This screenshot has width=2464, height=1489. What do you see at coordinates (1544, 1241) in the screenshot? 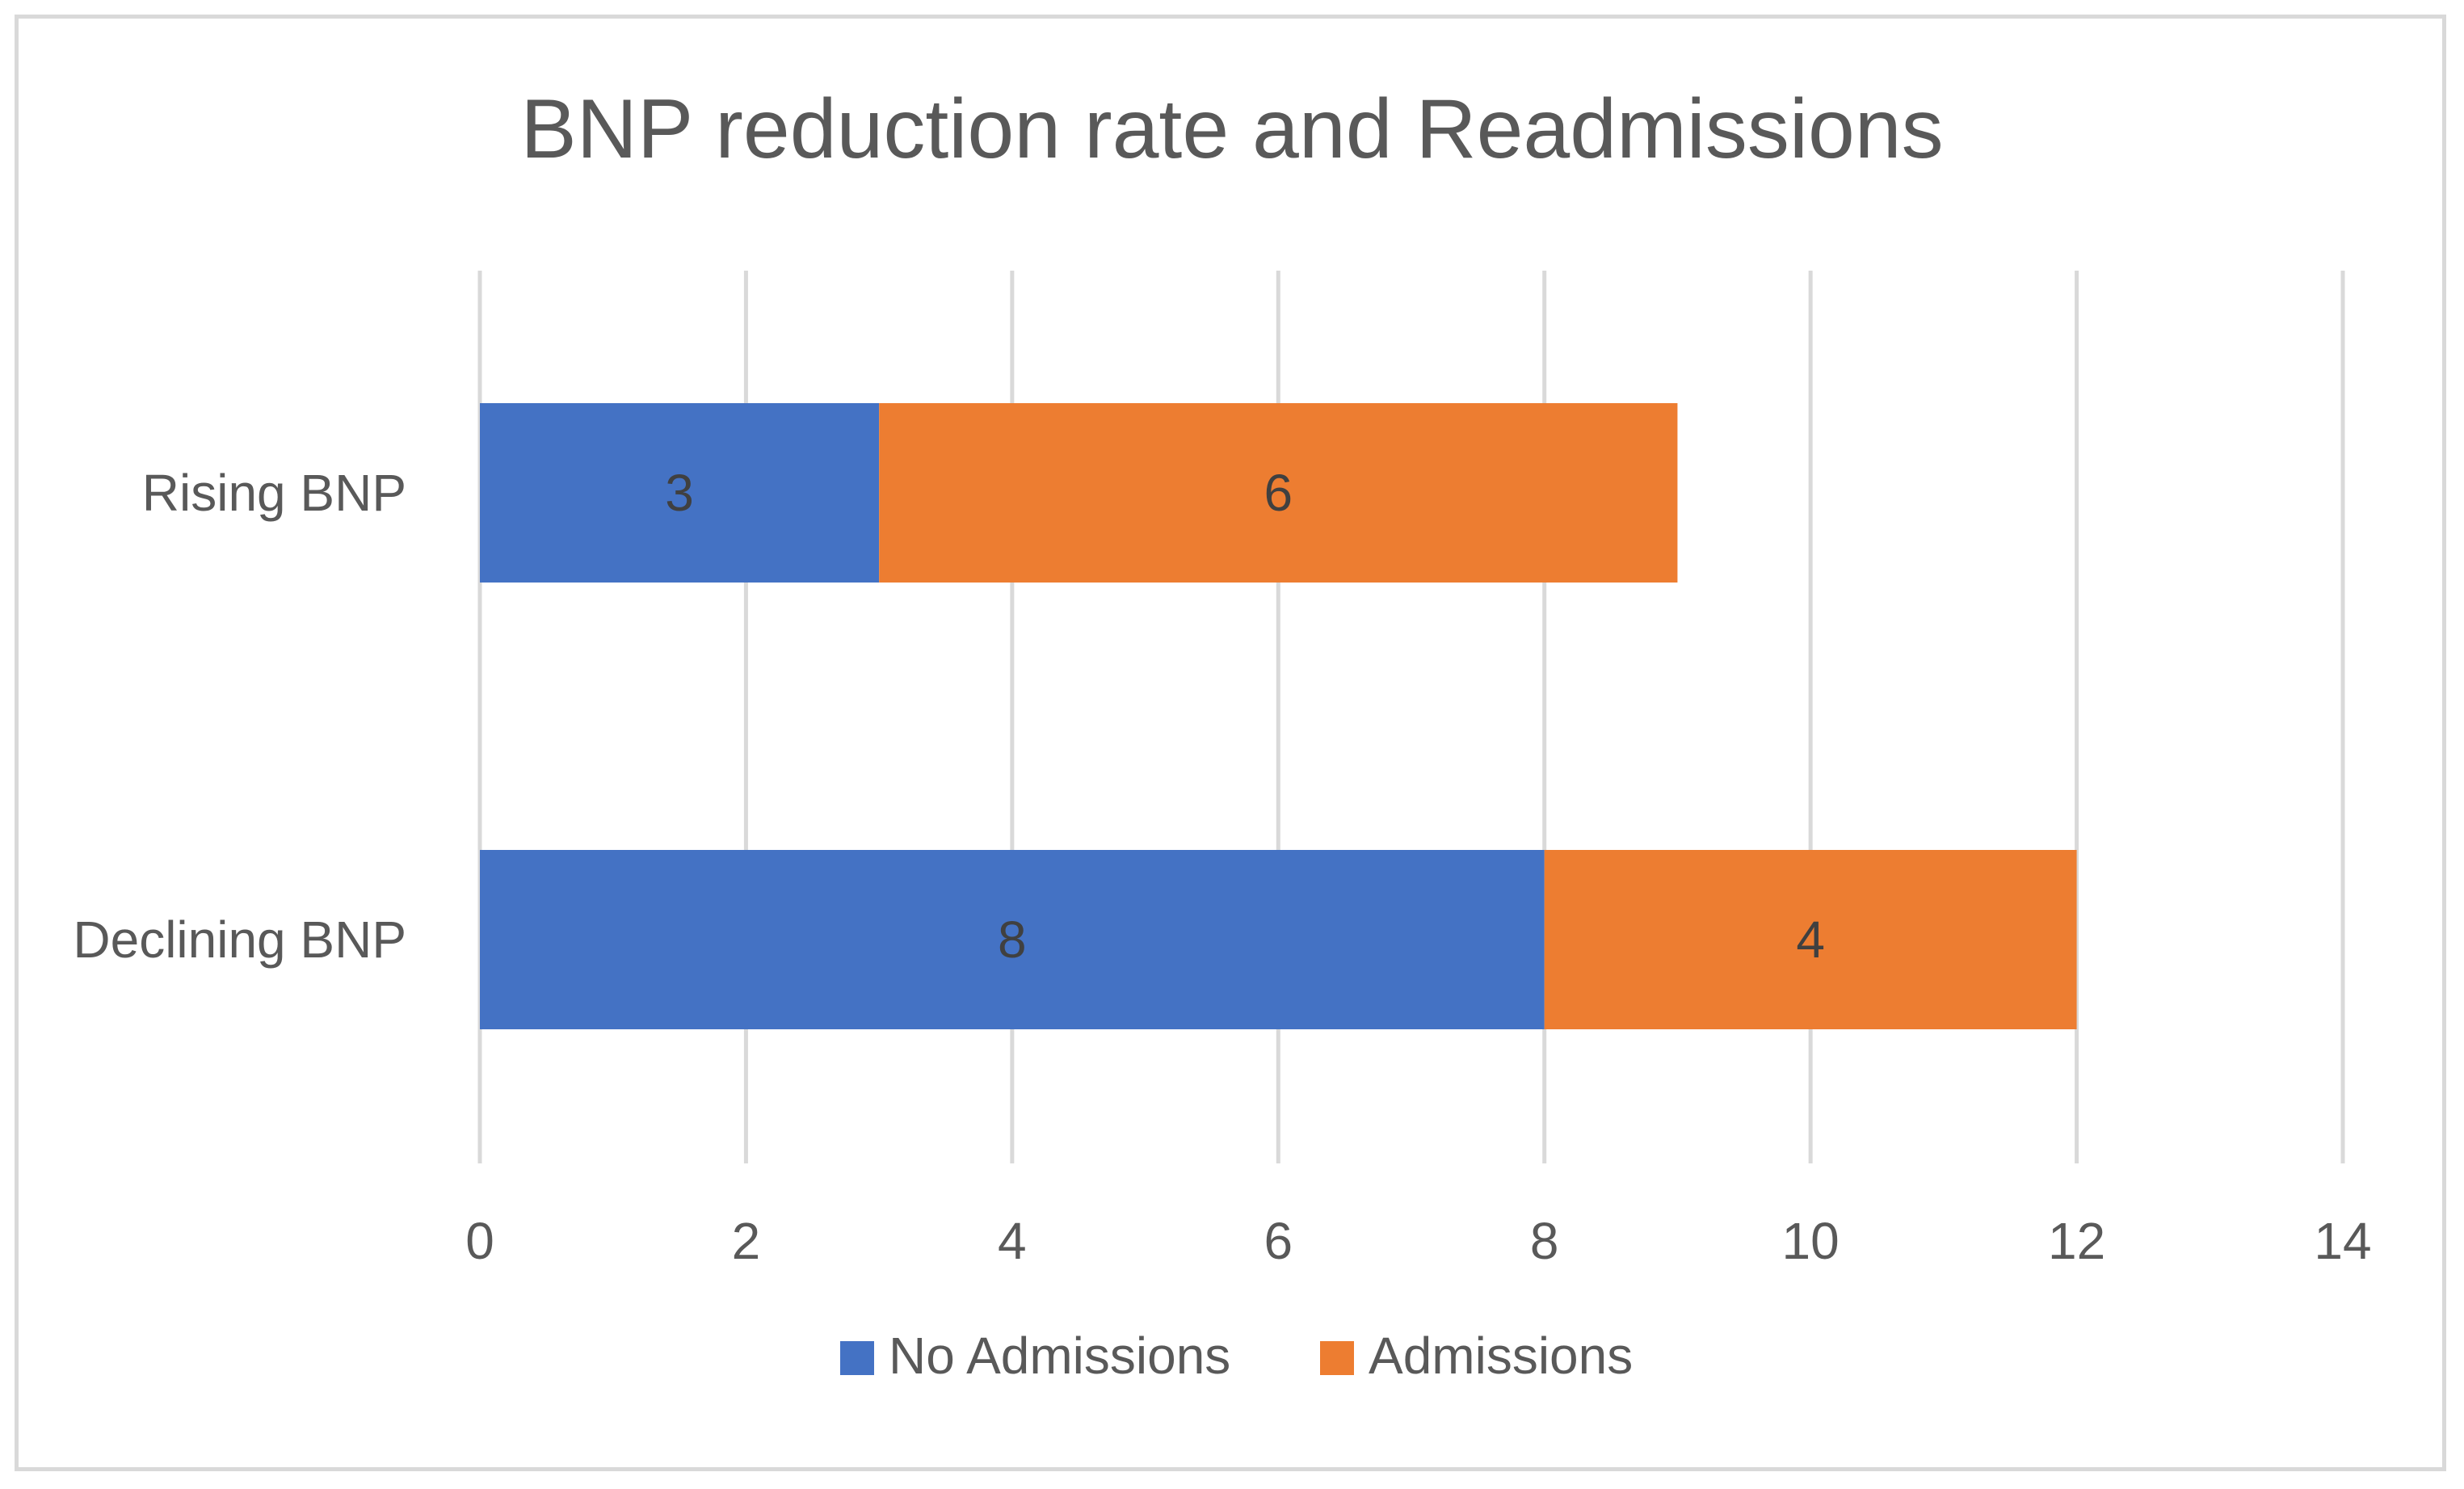
I see `x-tick-label: 8` at bounding box center [1544, 1241].